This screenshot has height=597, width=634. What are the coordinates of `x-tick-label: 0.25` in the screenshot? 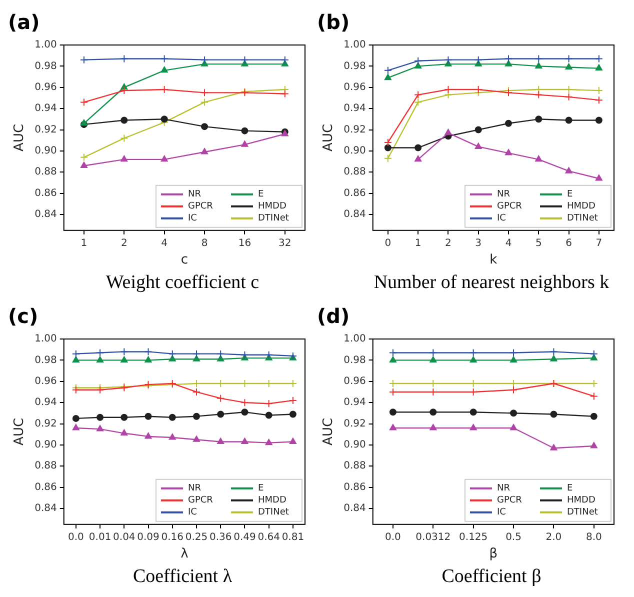 It's located at (196, 537).